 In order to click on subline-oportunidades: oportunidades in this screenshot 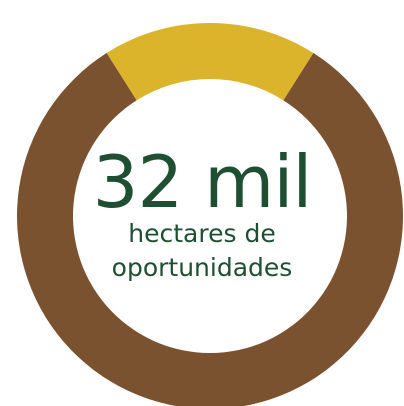, I will do `click(202, 267)`.